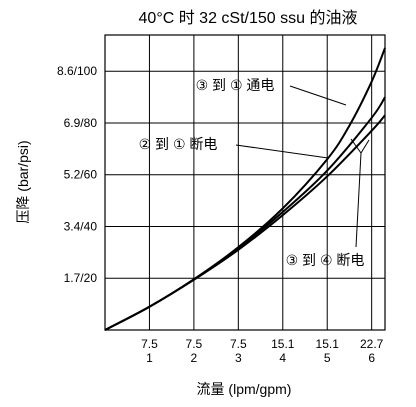 The image size is (416, 407). I want to click on chart-title: 40°C 时 32 cSt/150 ssu 的油液, so click(248, 18).